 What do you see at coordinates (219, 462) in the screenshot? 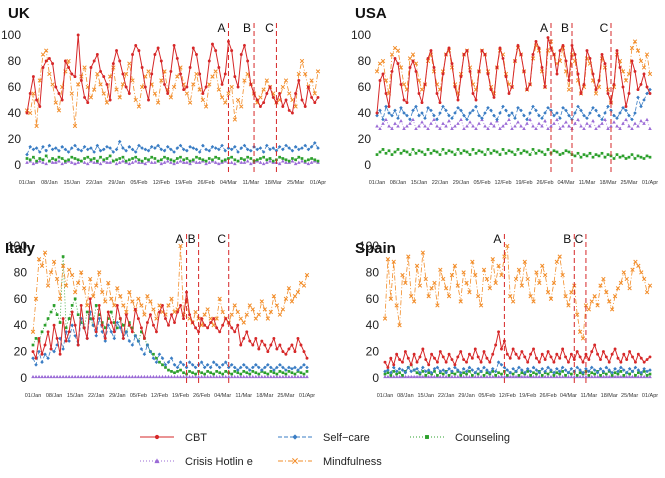
I see `legend-label: Crisis Hotlin e` at bounding box center [219, 462].